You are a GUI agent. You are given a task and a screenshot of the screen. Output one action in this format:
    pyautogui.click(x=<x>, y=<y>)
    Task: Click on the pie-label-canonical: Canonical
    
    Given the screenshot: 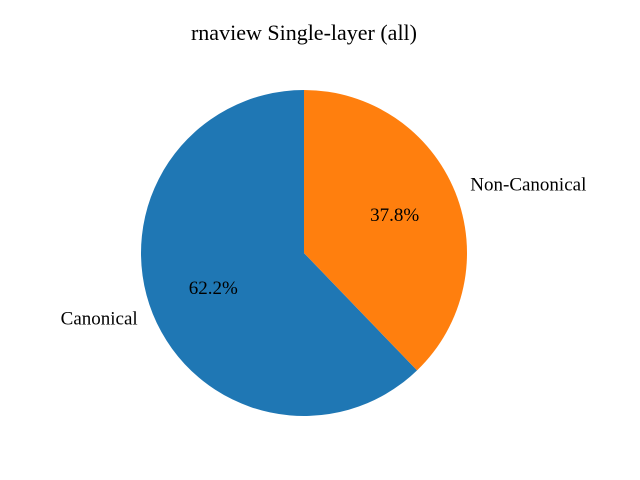 What is the action you would take?
    pyautogui.click(x=99, y=318)
    